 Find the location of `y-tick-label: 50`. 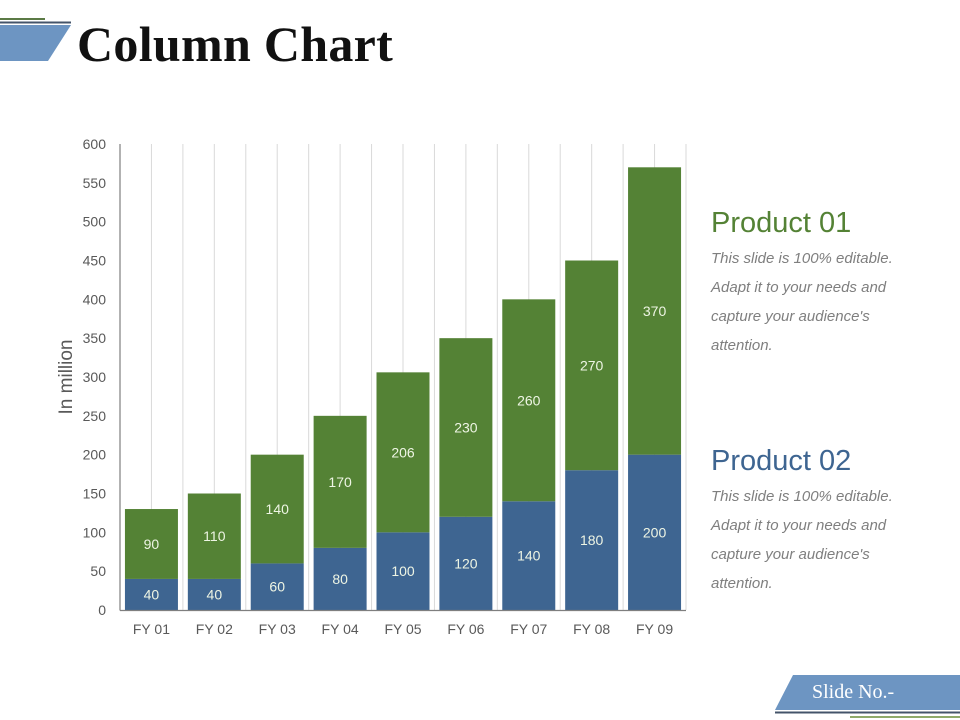

y-tick-label: 50 is located at coordinates (98, 571).